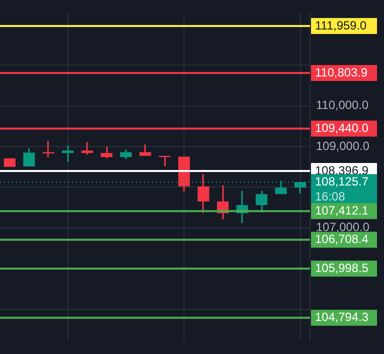 Image resolution: width=384 pixels, height=354 pixels. I want to click on y-tick-label: 107,000.0, so click(343, 227).